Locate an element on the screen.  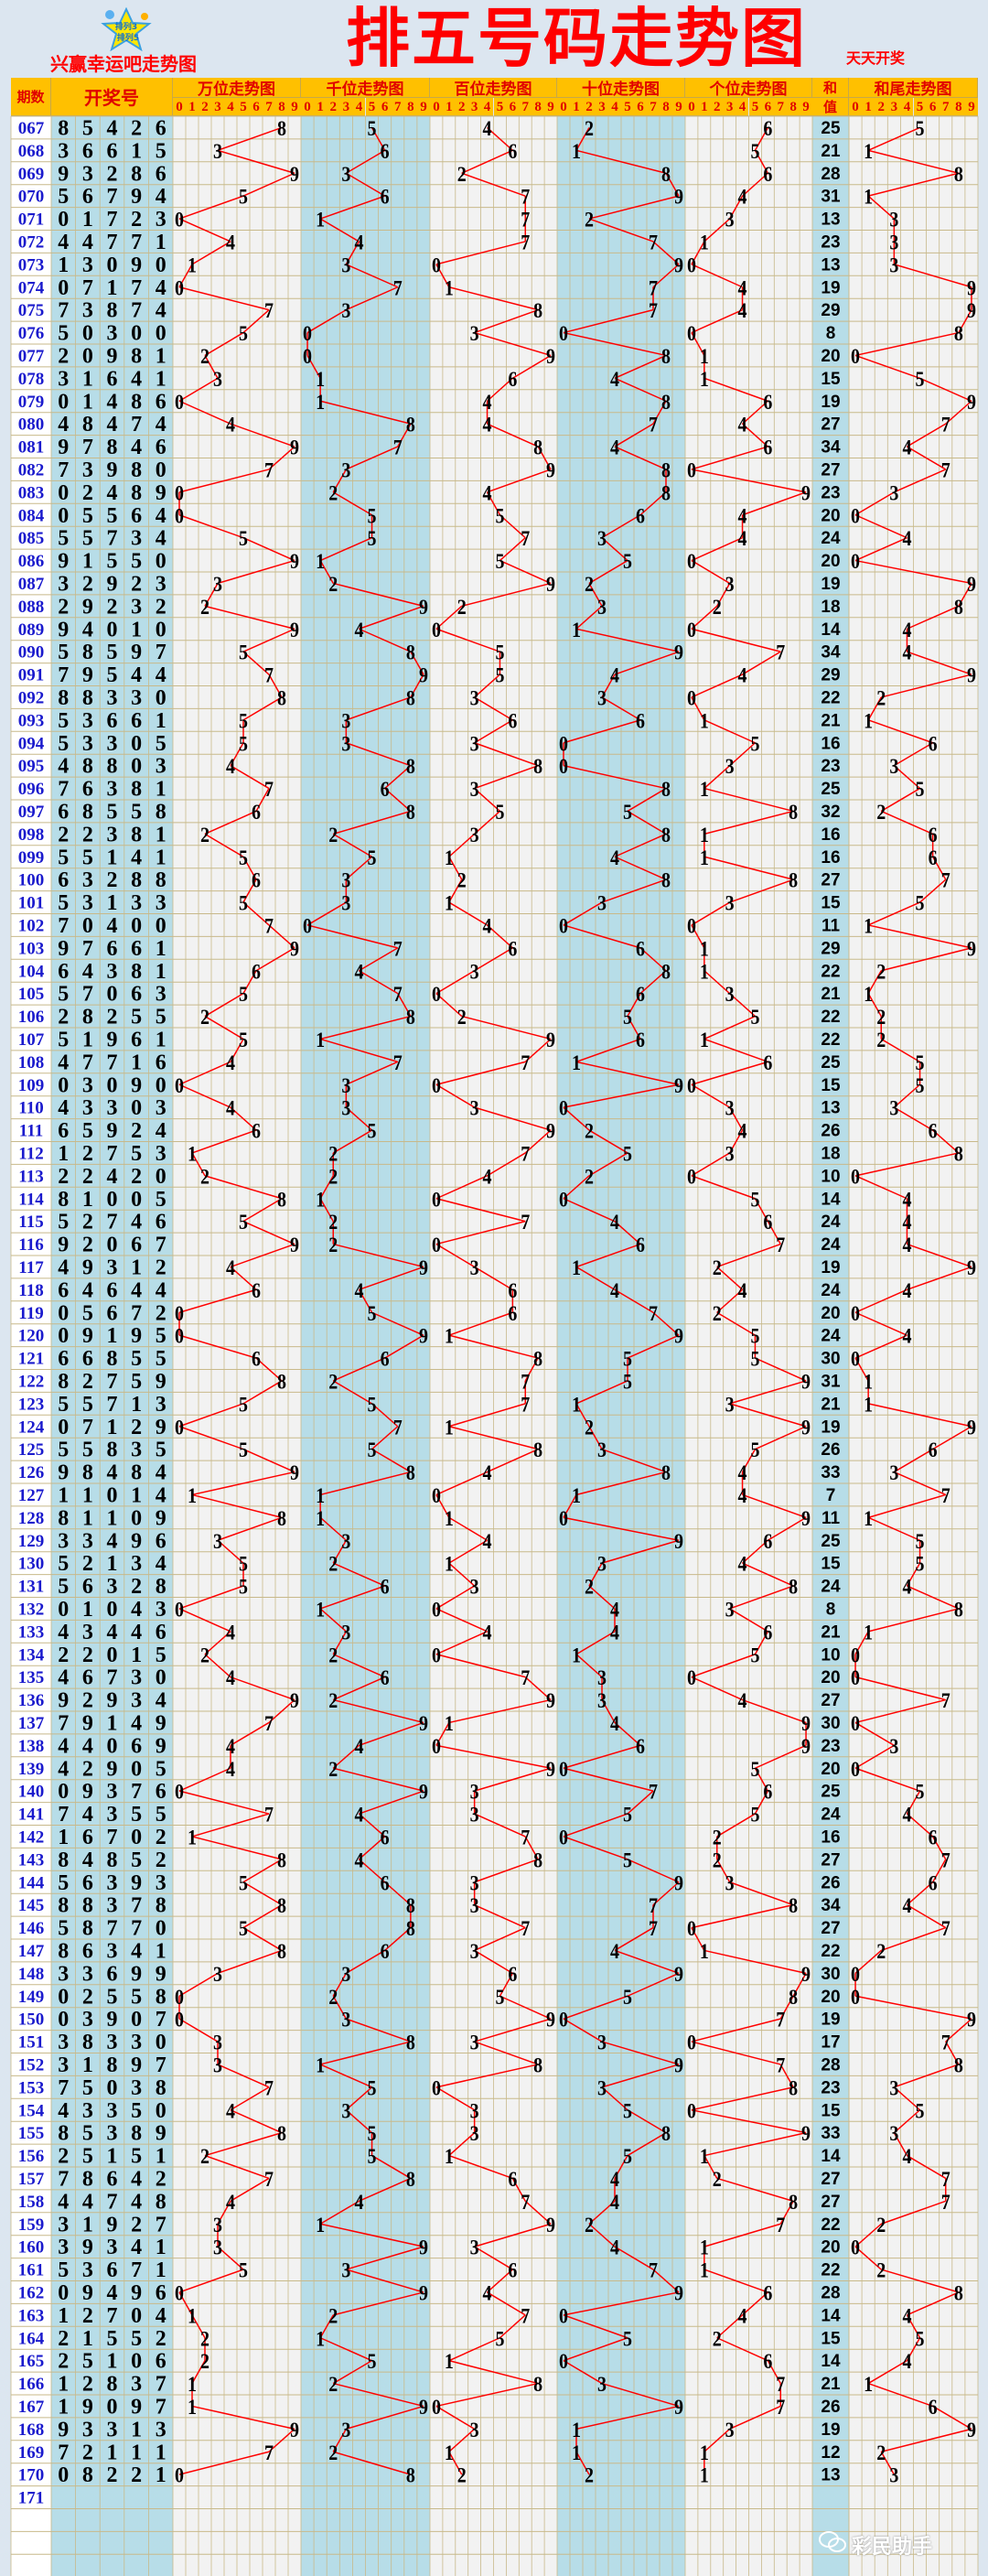
sum-value: 20 is located at coordinates (831, 1677).